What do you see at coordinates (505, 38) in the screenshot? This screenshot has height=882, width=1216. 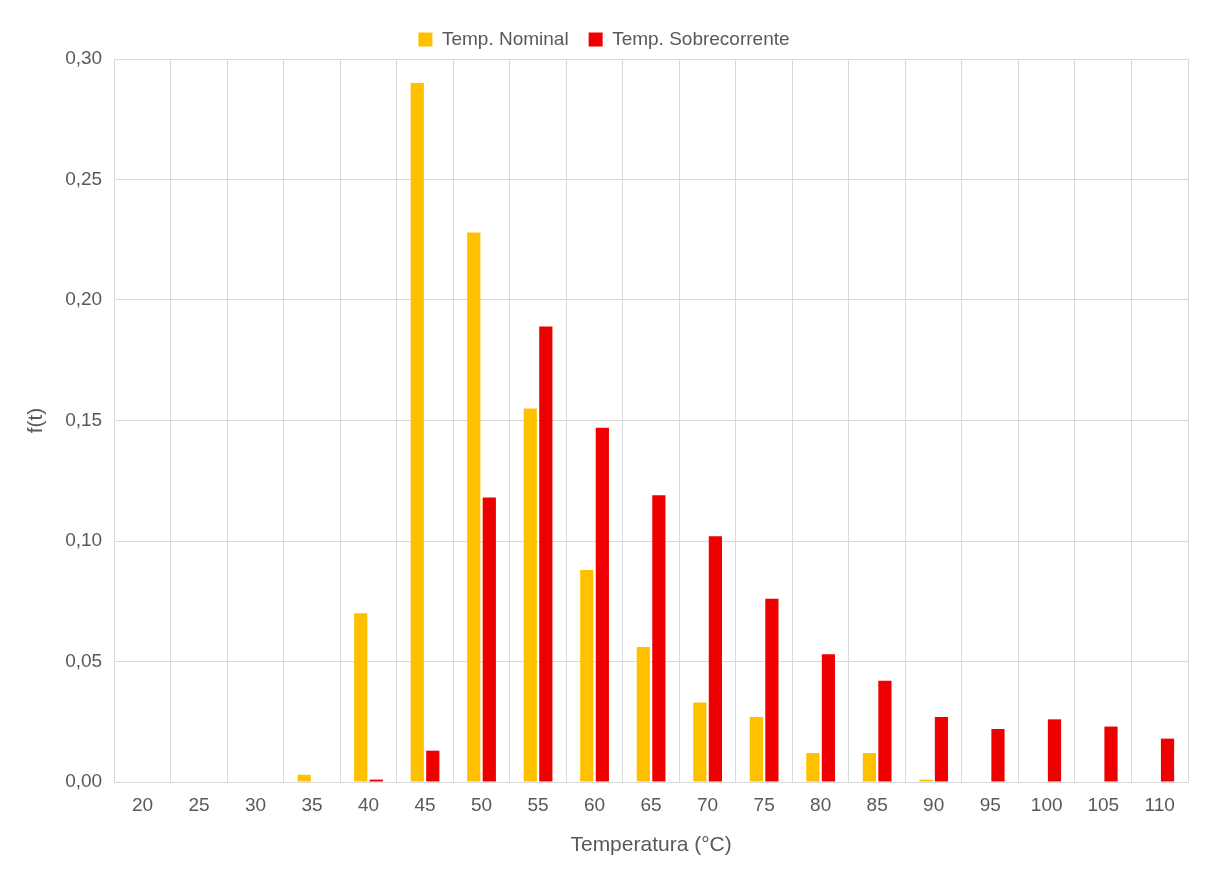 I see `legend-label: Temp. Nominal` at bounding box center [505, 38].